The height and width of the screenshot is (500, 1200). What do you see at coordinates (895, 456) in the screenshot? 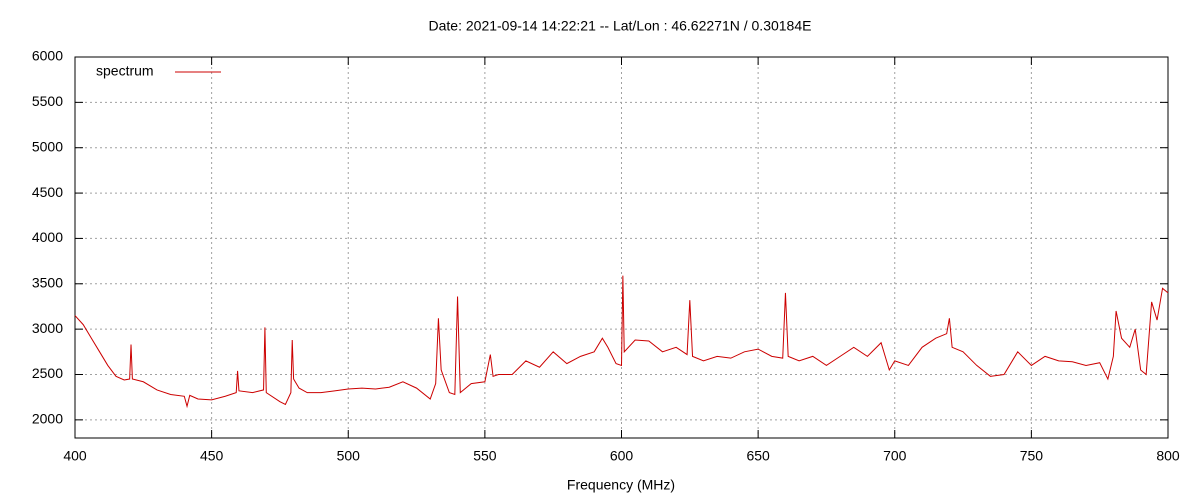
I see `x-tick-label: 700` at bounding box center [895, 456].